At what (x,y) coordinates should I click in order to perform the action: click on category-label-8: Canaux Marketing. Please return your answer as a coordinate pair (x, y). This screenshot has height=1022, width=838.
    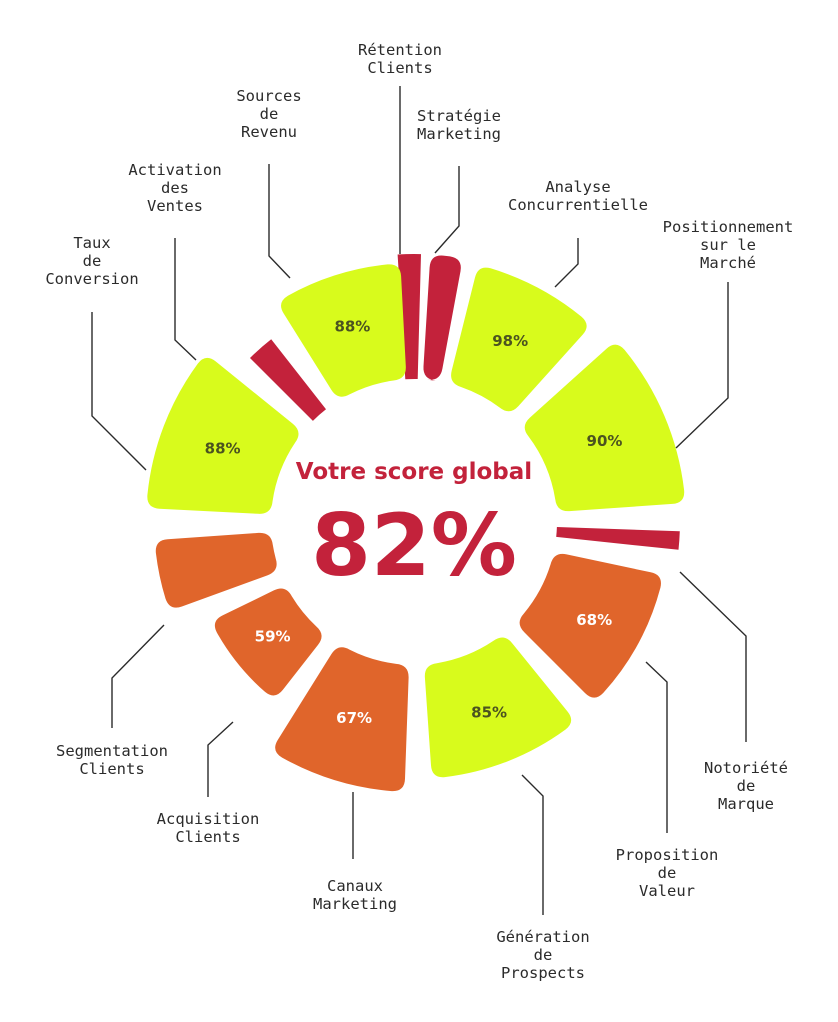
    Looking at the image, I should click on (355, 895).